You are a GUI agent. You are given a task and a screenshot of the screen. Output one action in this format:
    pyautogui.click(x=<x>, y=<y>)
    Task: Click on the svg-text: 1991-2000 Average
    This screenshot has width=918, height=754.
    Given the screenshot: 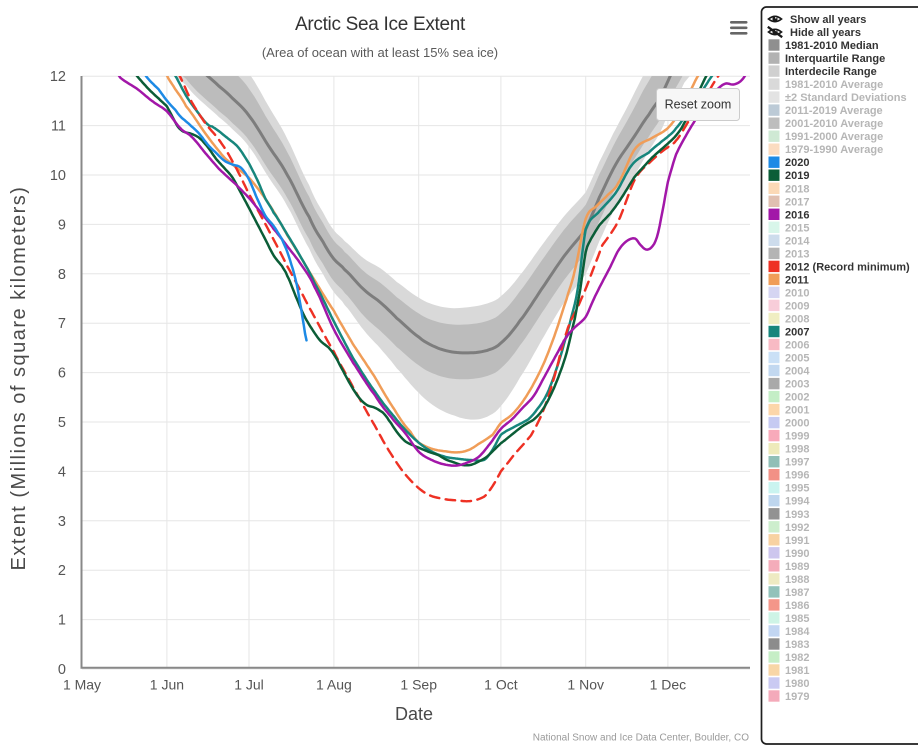 What is the action you would take?
    pyautogui.click(x=834, y=137)
    